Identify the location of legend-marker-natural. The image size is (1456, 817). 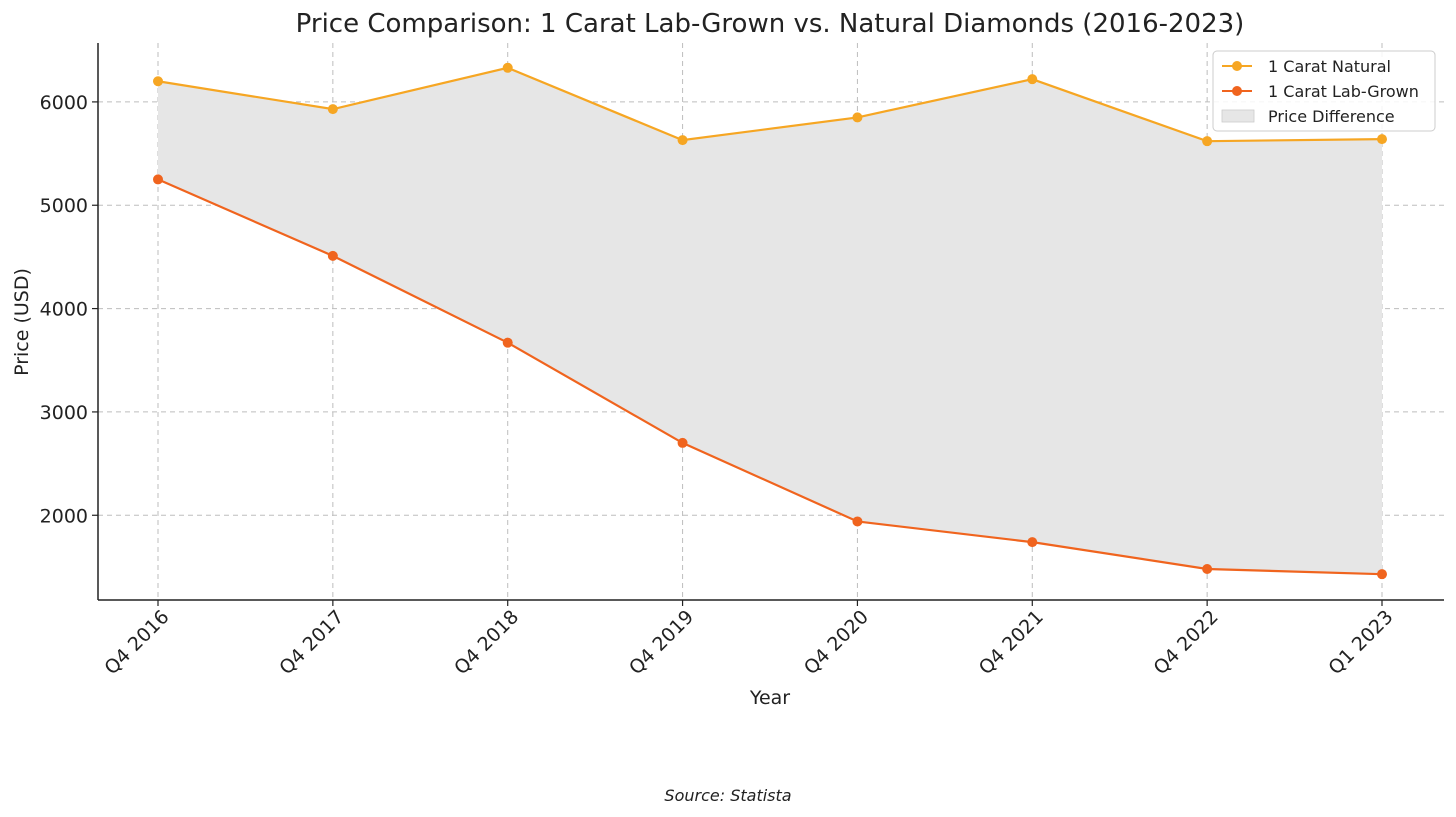
(1237, 66).